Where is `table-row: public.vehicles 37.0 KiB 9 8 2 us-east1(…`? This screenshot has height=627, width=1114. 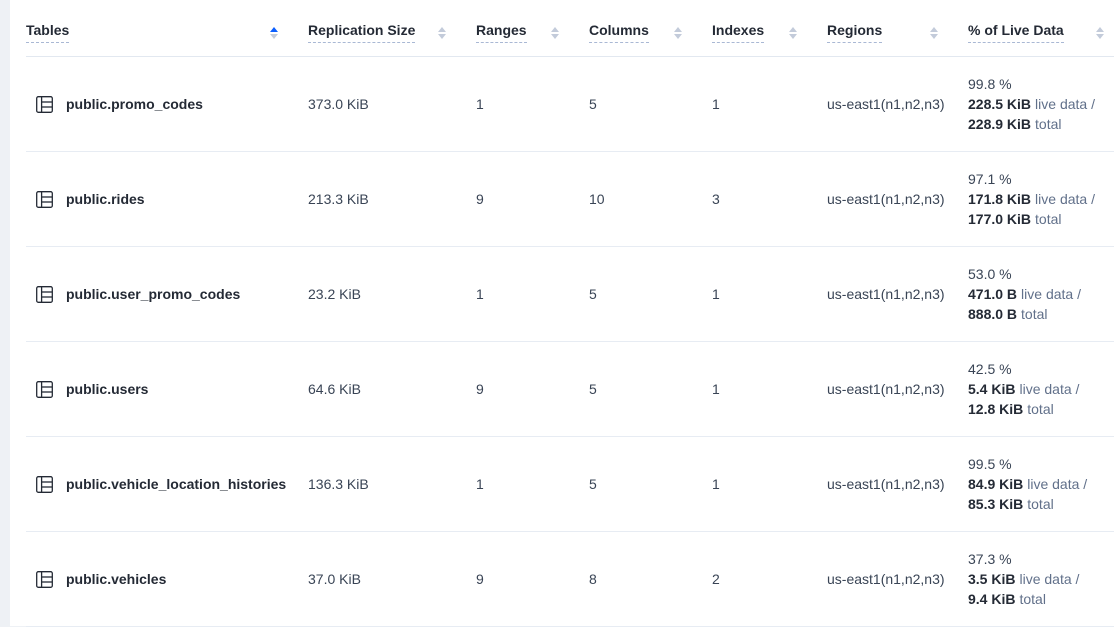
table-row: public.vehicles 37.0 KiB 9 8 2 us-east1(… is located at coordinates (570, 579).